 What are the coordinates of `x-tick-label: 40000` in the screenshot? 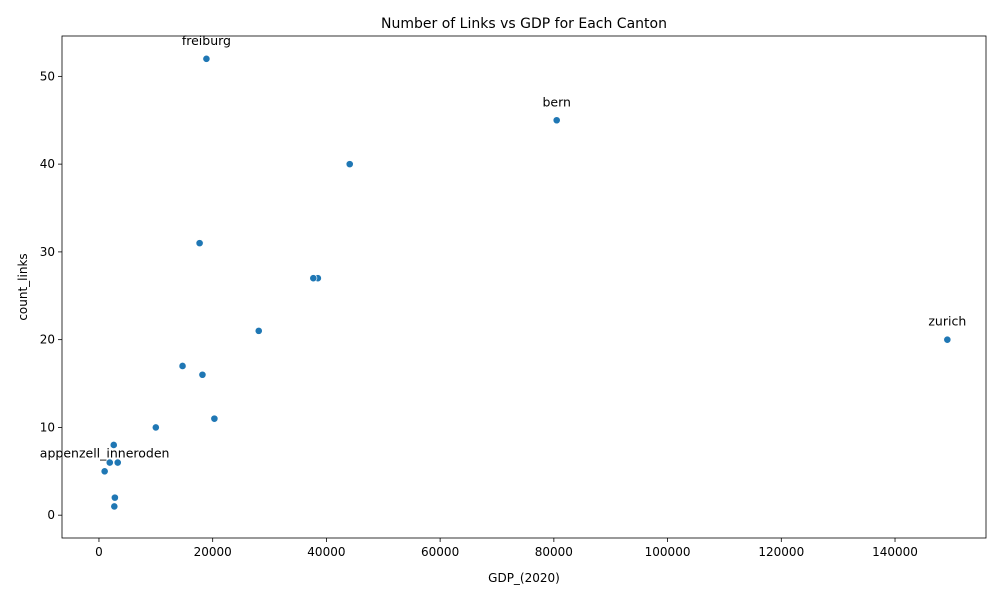 It's located at (326, 552).